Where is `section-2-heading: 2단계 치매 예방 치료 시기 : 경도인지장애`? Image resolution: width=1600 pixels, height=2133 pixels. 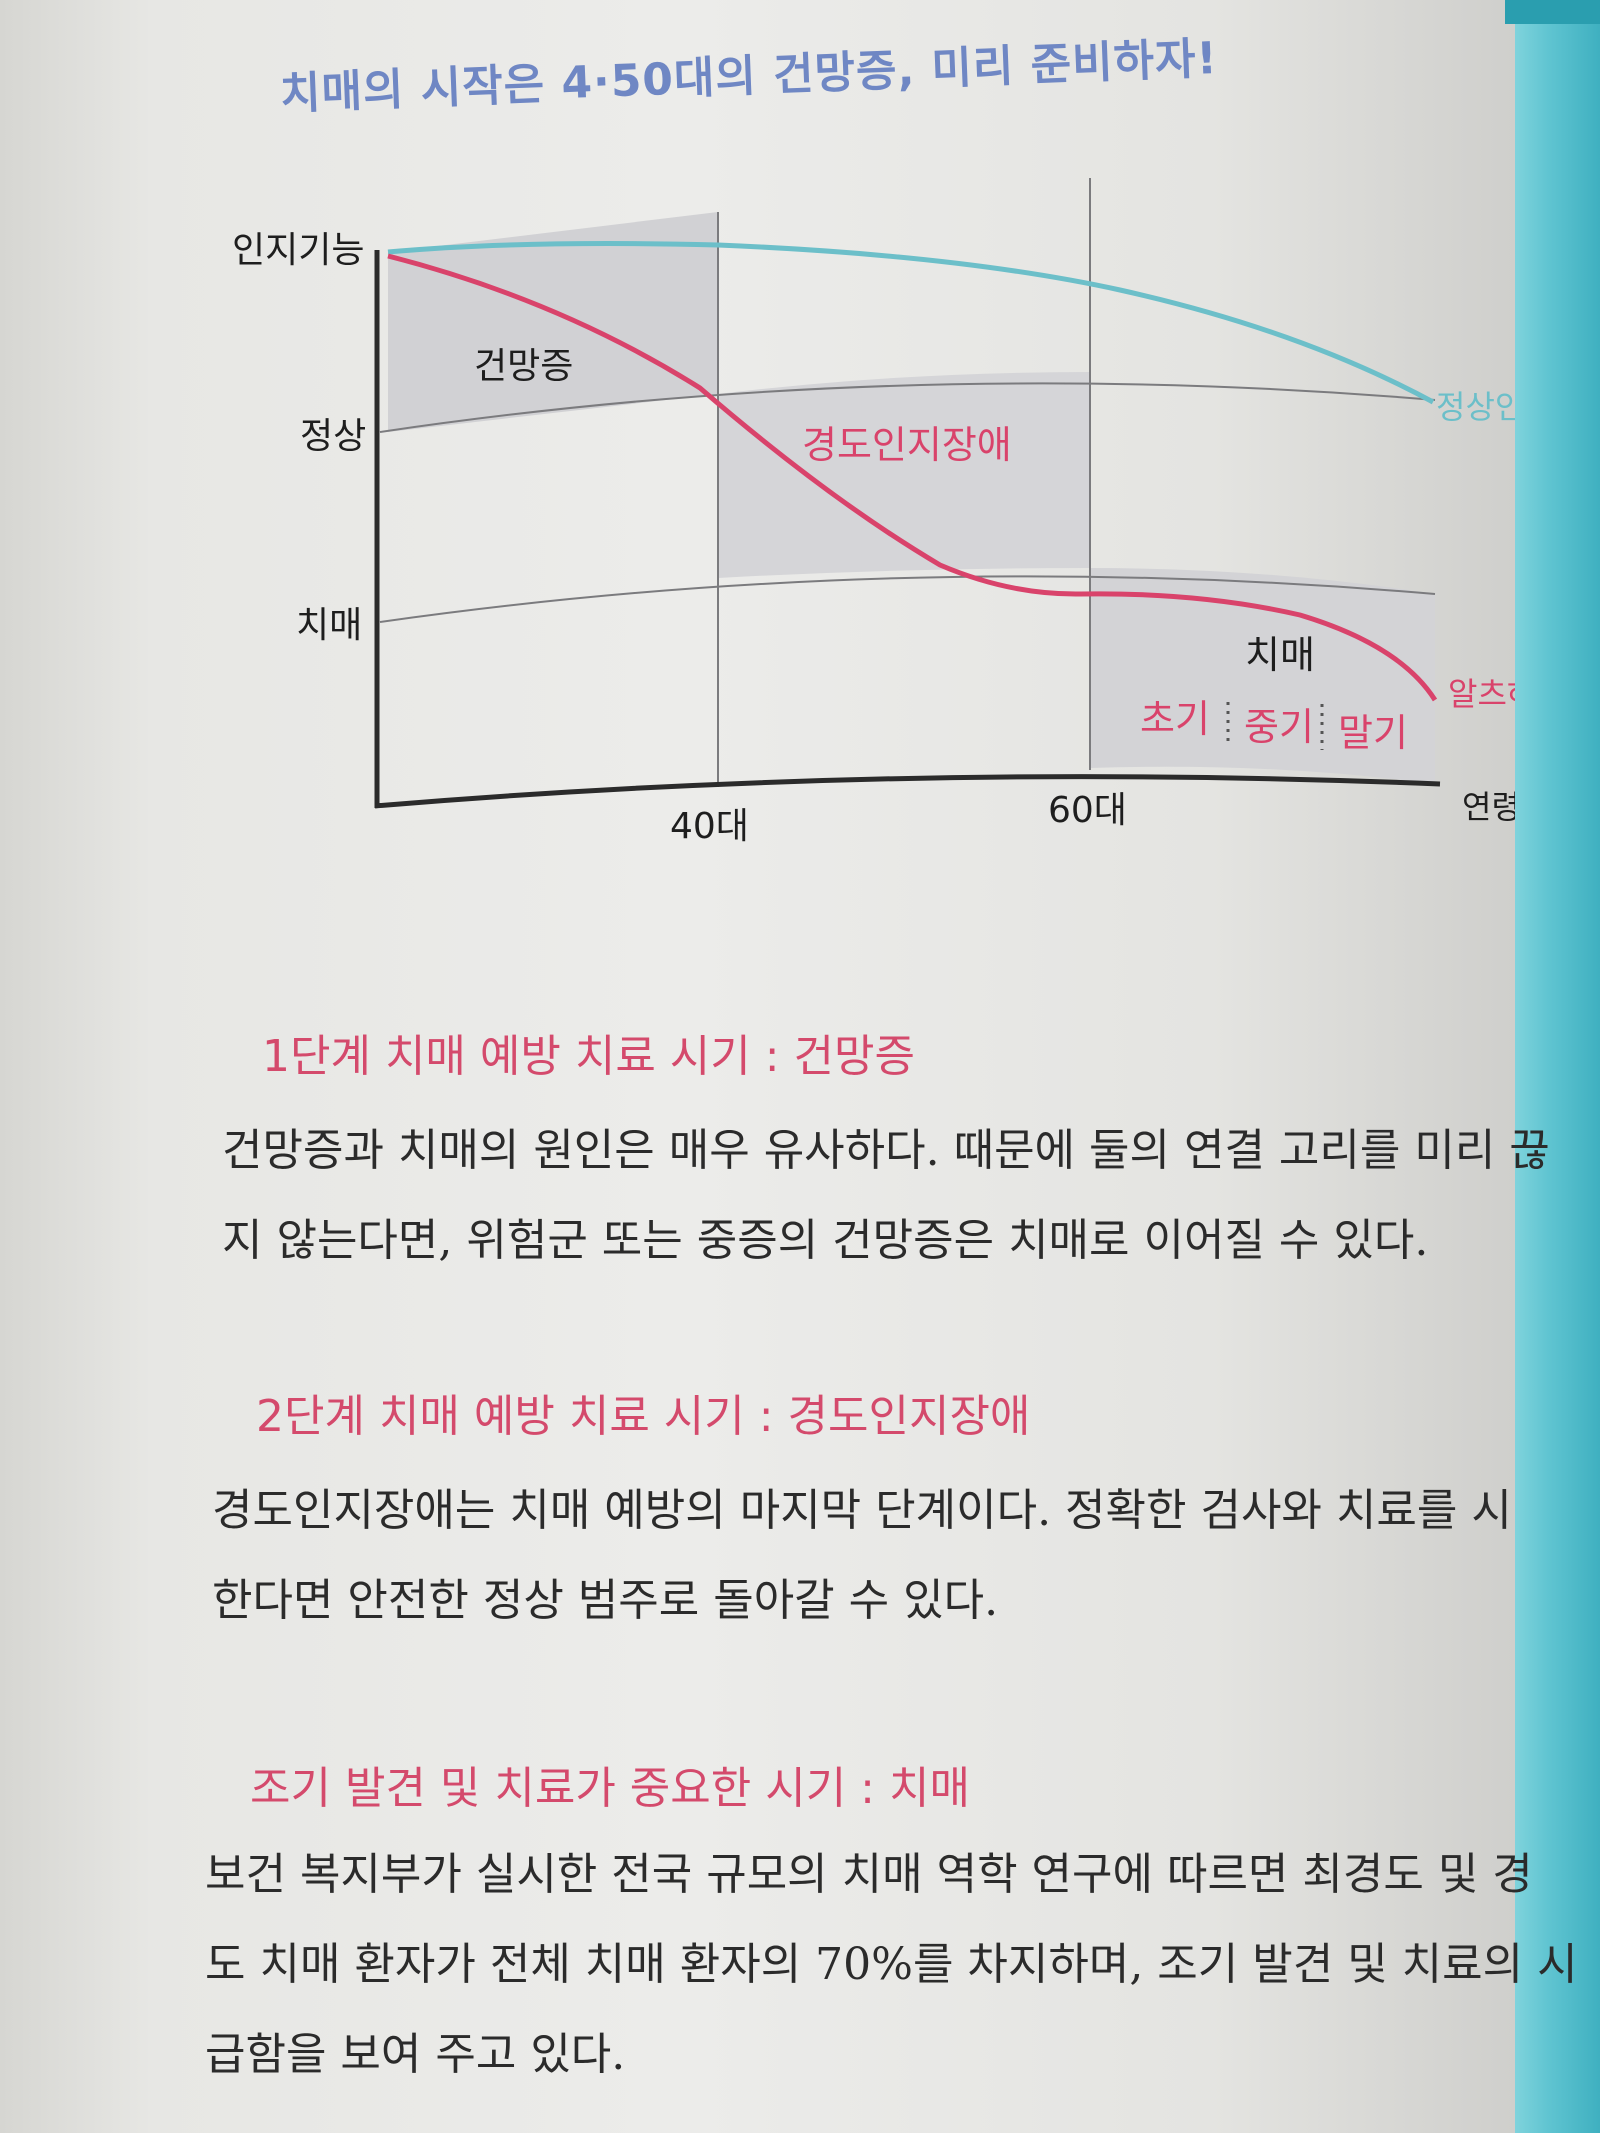 section-2-heading: 2단계 치매 예방 치료 시기 : 경도인지장애 is located at coordinates (643, 1416).